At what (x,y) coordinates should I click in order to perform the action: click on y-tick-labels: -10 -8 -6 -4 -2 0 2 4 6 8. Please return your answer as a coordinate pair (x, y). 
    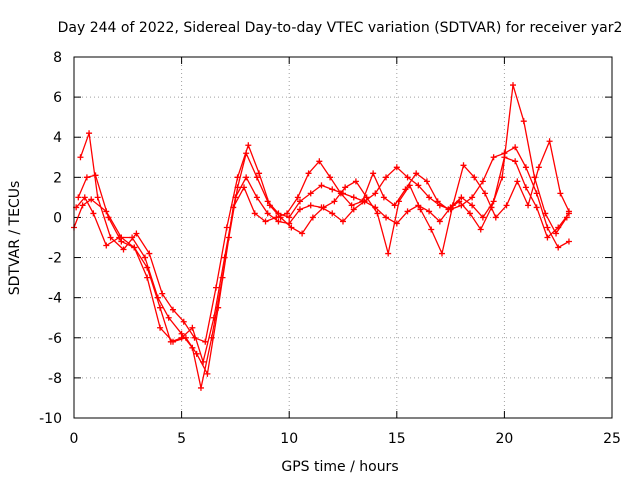
    Looking at the image, I should click on (50, 238).